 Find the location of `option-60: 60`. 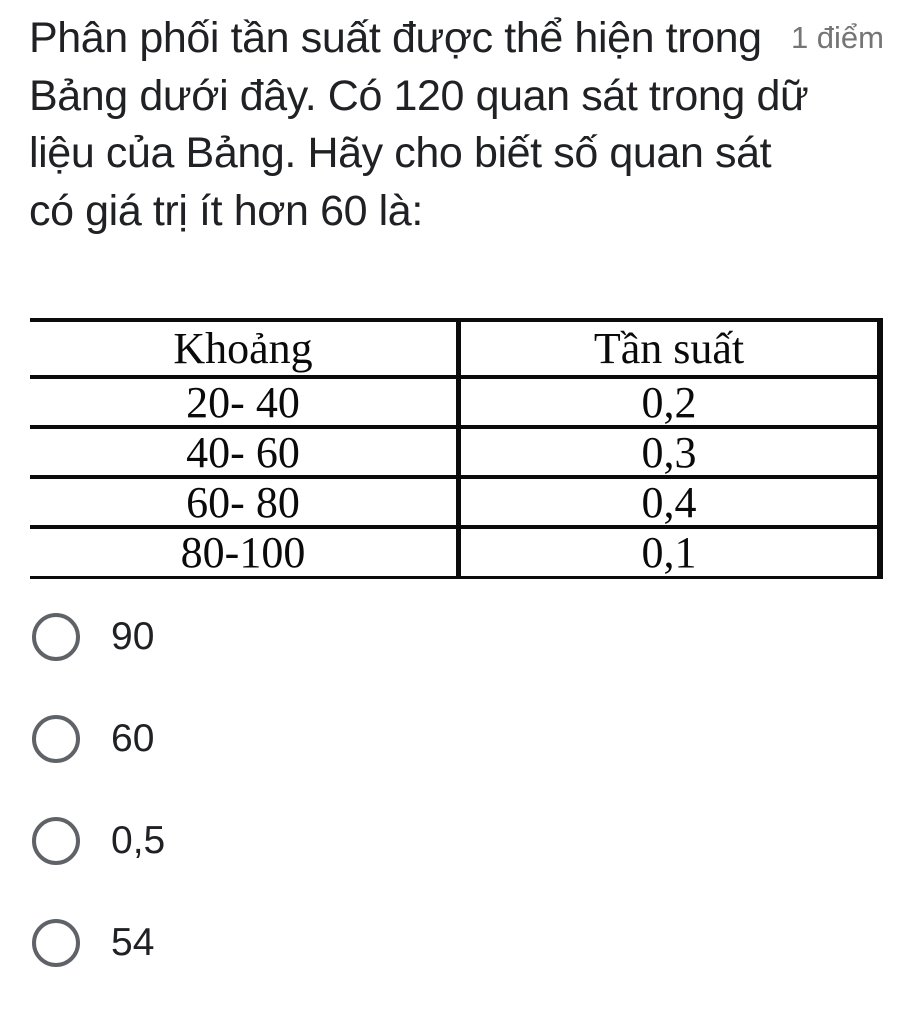

option-60: 60 is located at coordinates (98, 739).